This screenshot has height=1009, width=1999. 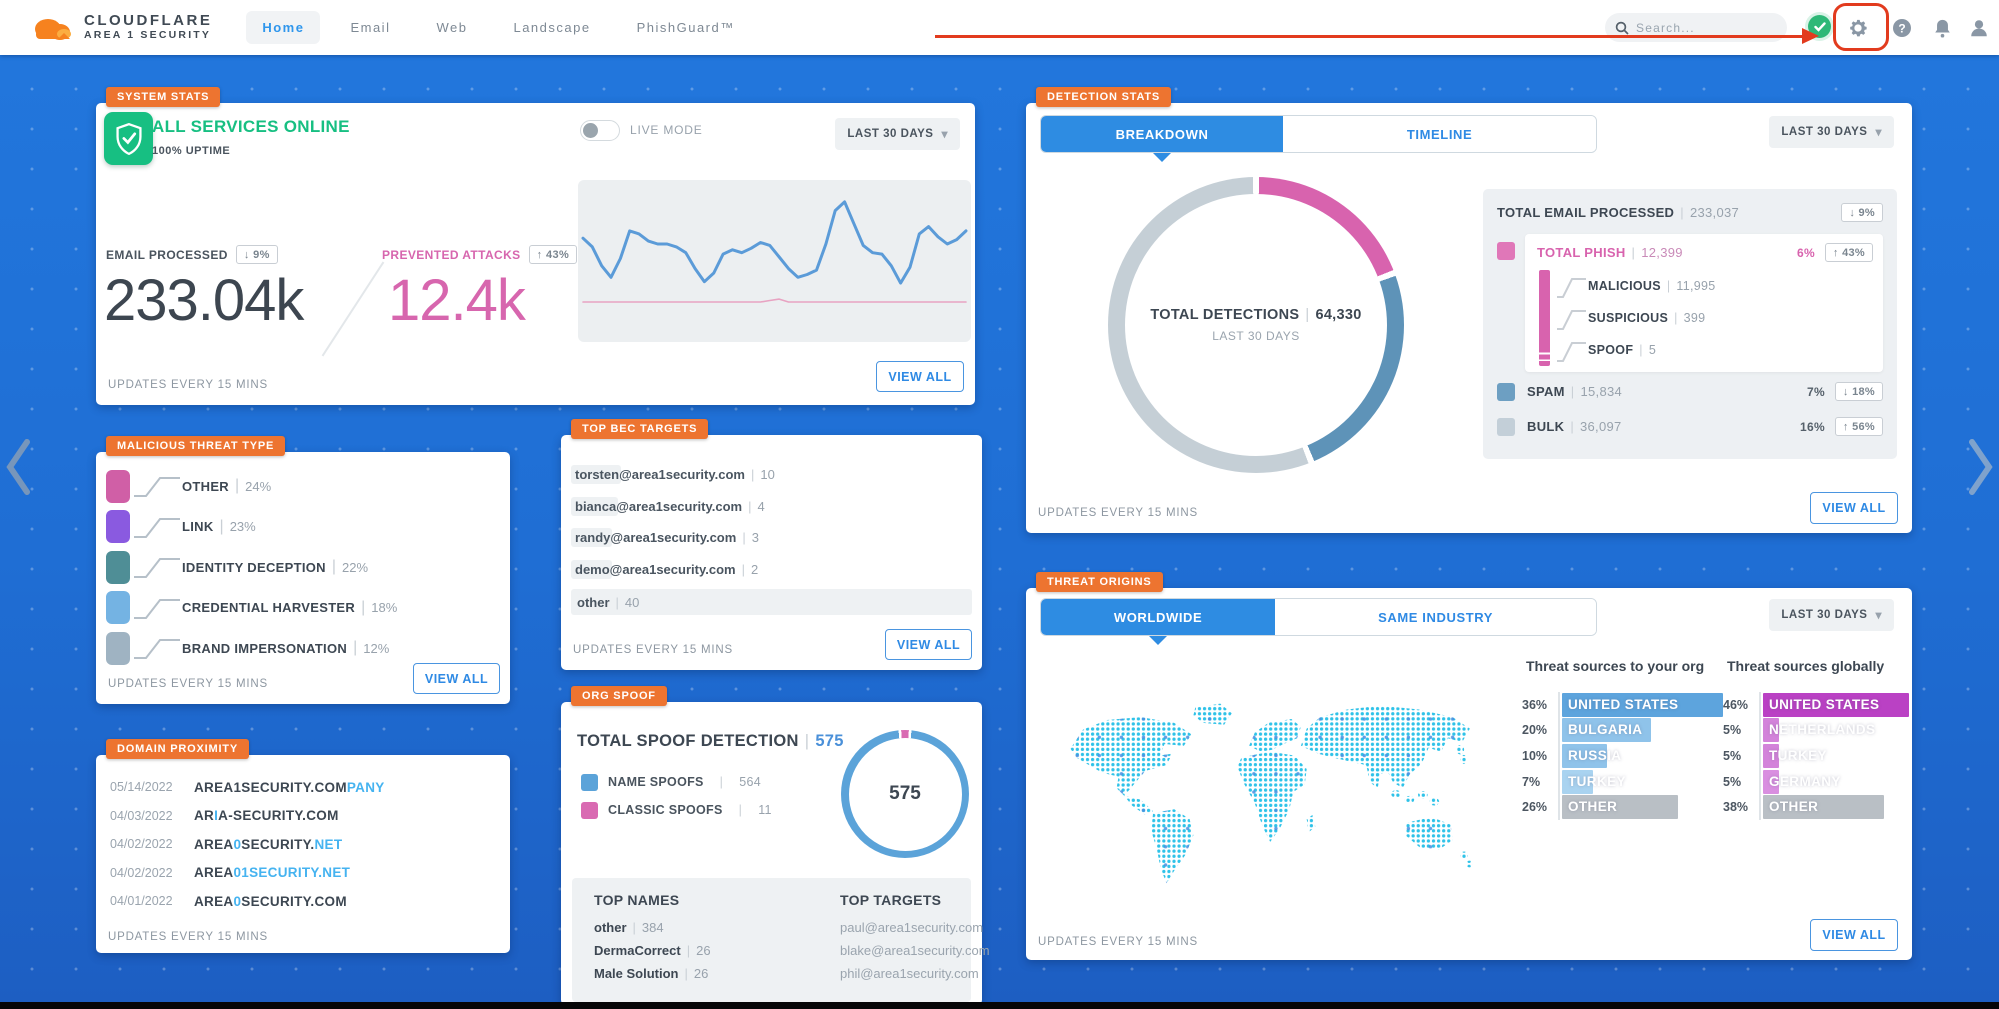 What do you see at coordinates (928, 644) in the screenshot?
I see `bec-view-all-button: VIEW ALL` at bounding box center [928, 644].